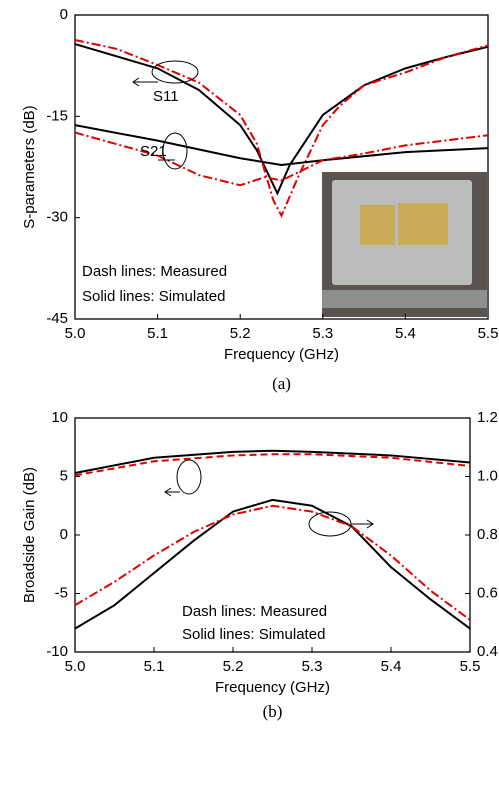  What do you see at coordinates (166, 96) in the screenshot?
I see `annotation: S11` at bounding box center [166, 96].